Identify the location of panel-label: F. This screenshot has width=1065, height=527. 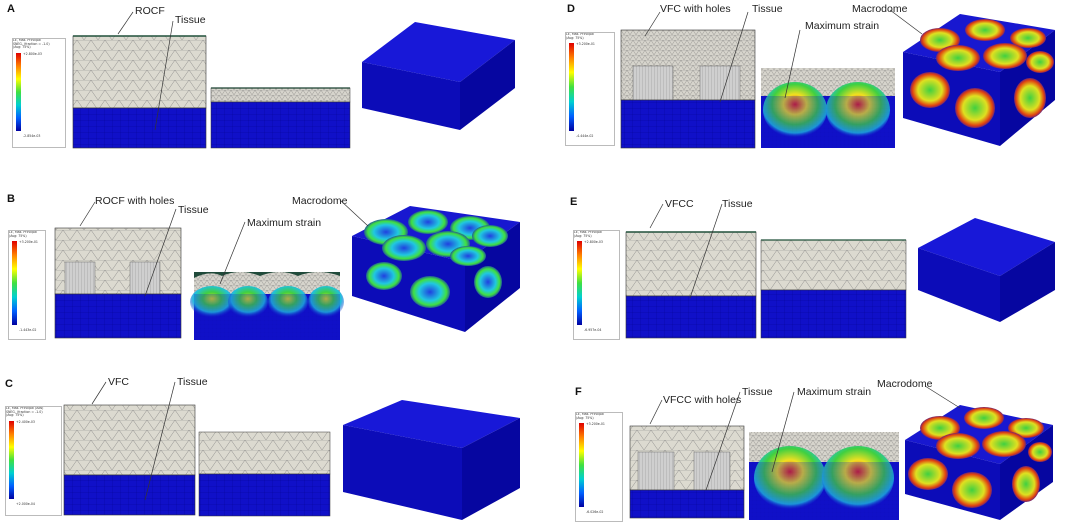
(578, 392).